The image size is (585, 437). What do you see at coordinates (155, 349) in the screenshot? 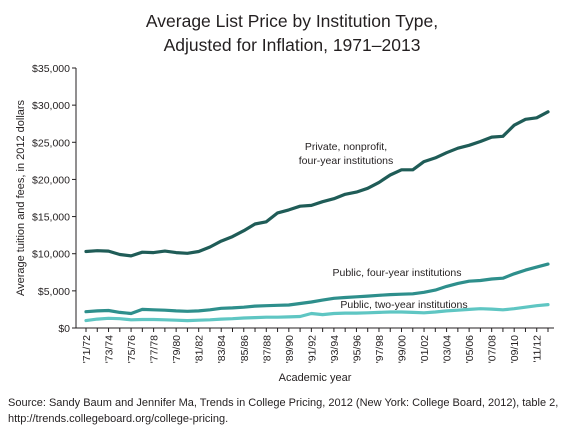
I see `x-tick-label: '77/78` at bounding box center [155, 349].